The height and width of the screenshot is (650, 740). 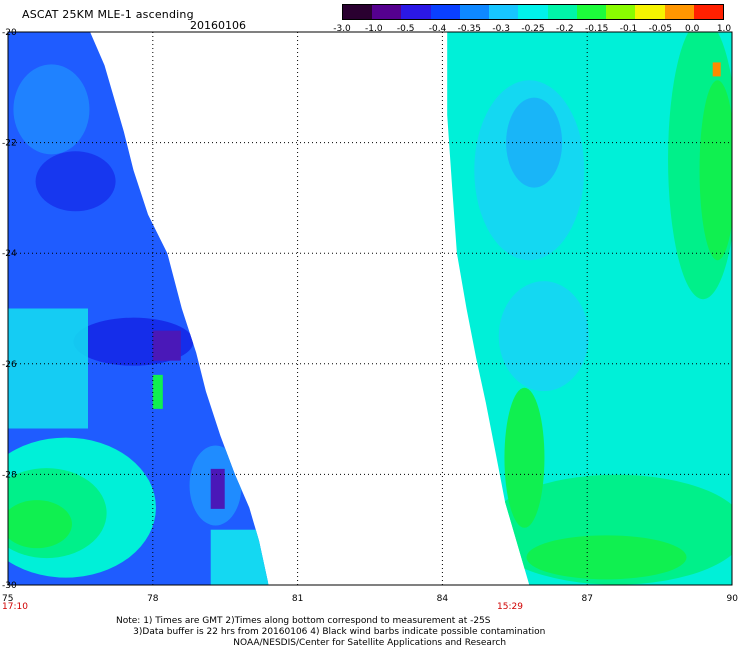 I want to click on colorbar-label: -0.25, so click(x=533, y=29).